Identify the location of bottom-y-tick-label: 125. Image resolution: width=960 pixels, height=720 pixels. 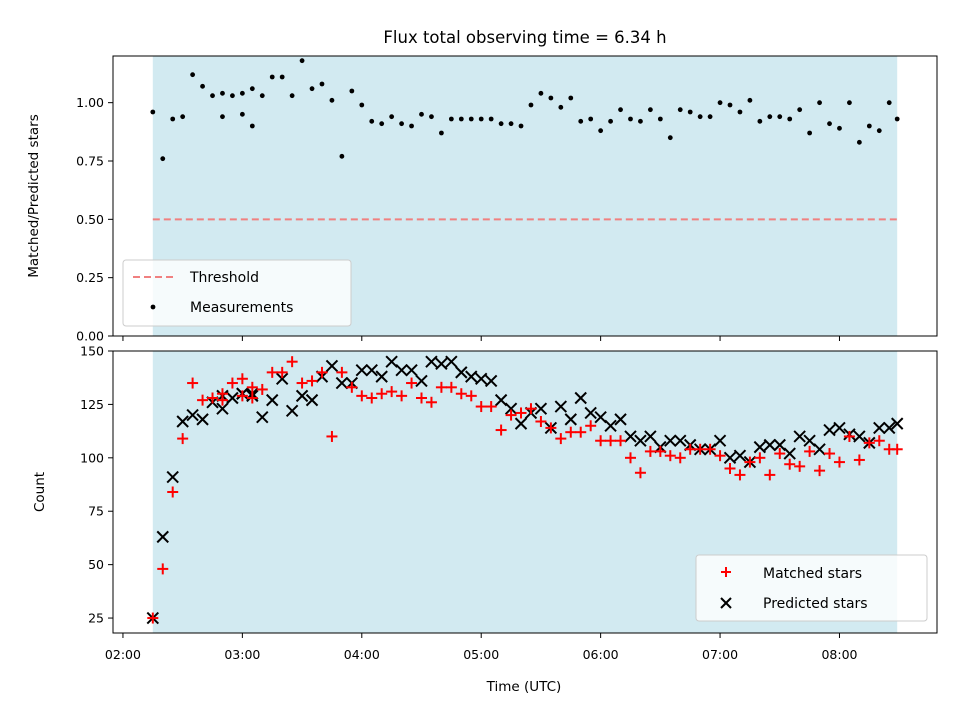
(92, 404).